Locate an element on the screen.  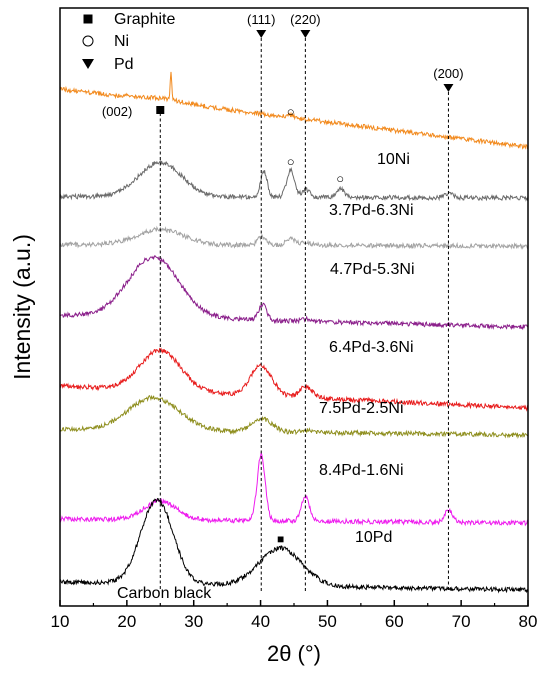
reference-line-label: (220) is located at coordinates (305, 19).